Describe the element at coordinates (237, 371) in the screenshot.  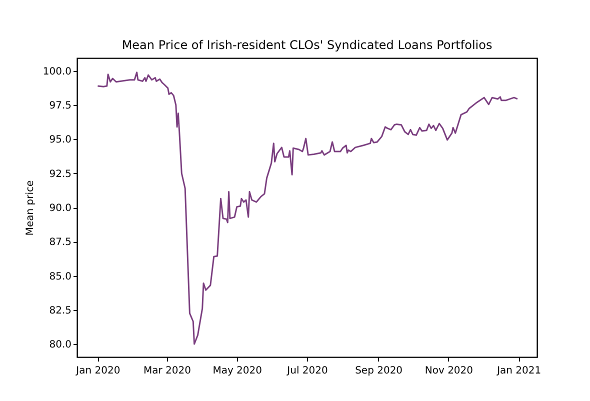
I see `x-tick-label: May 2020` at that location.